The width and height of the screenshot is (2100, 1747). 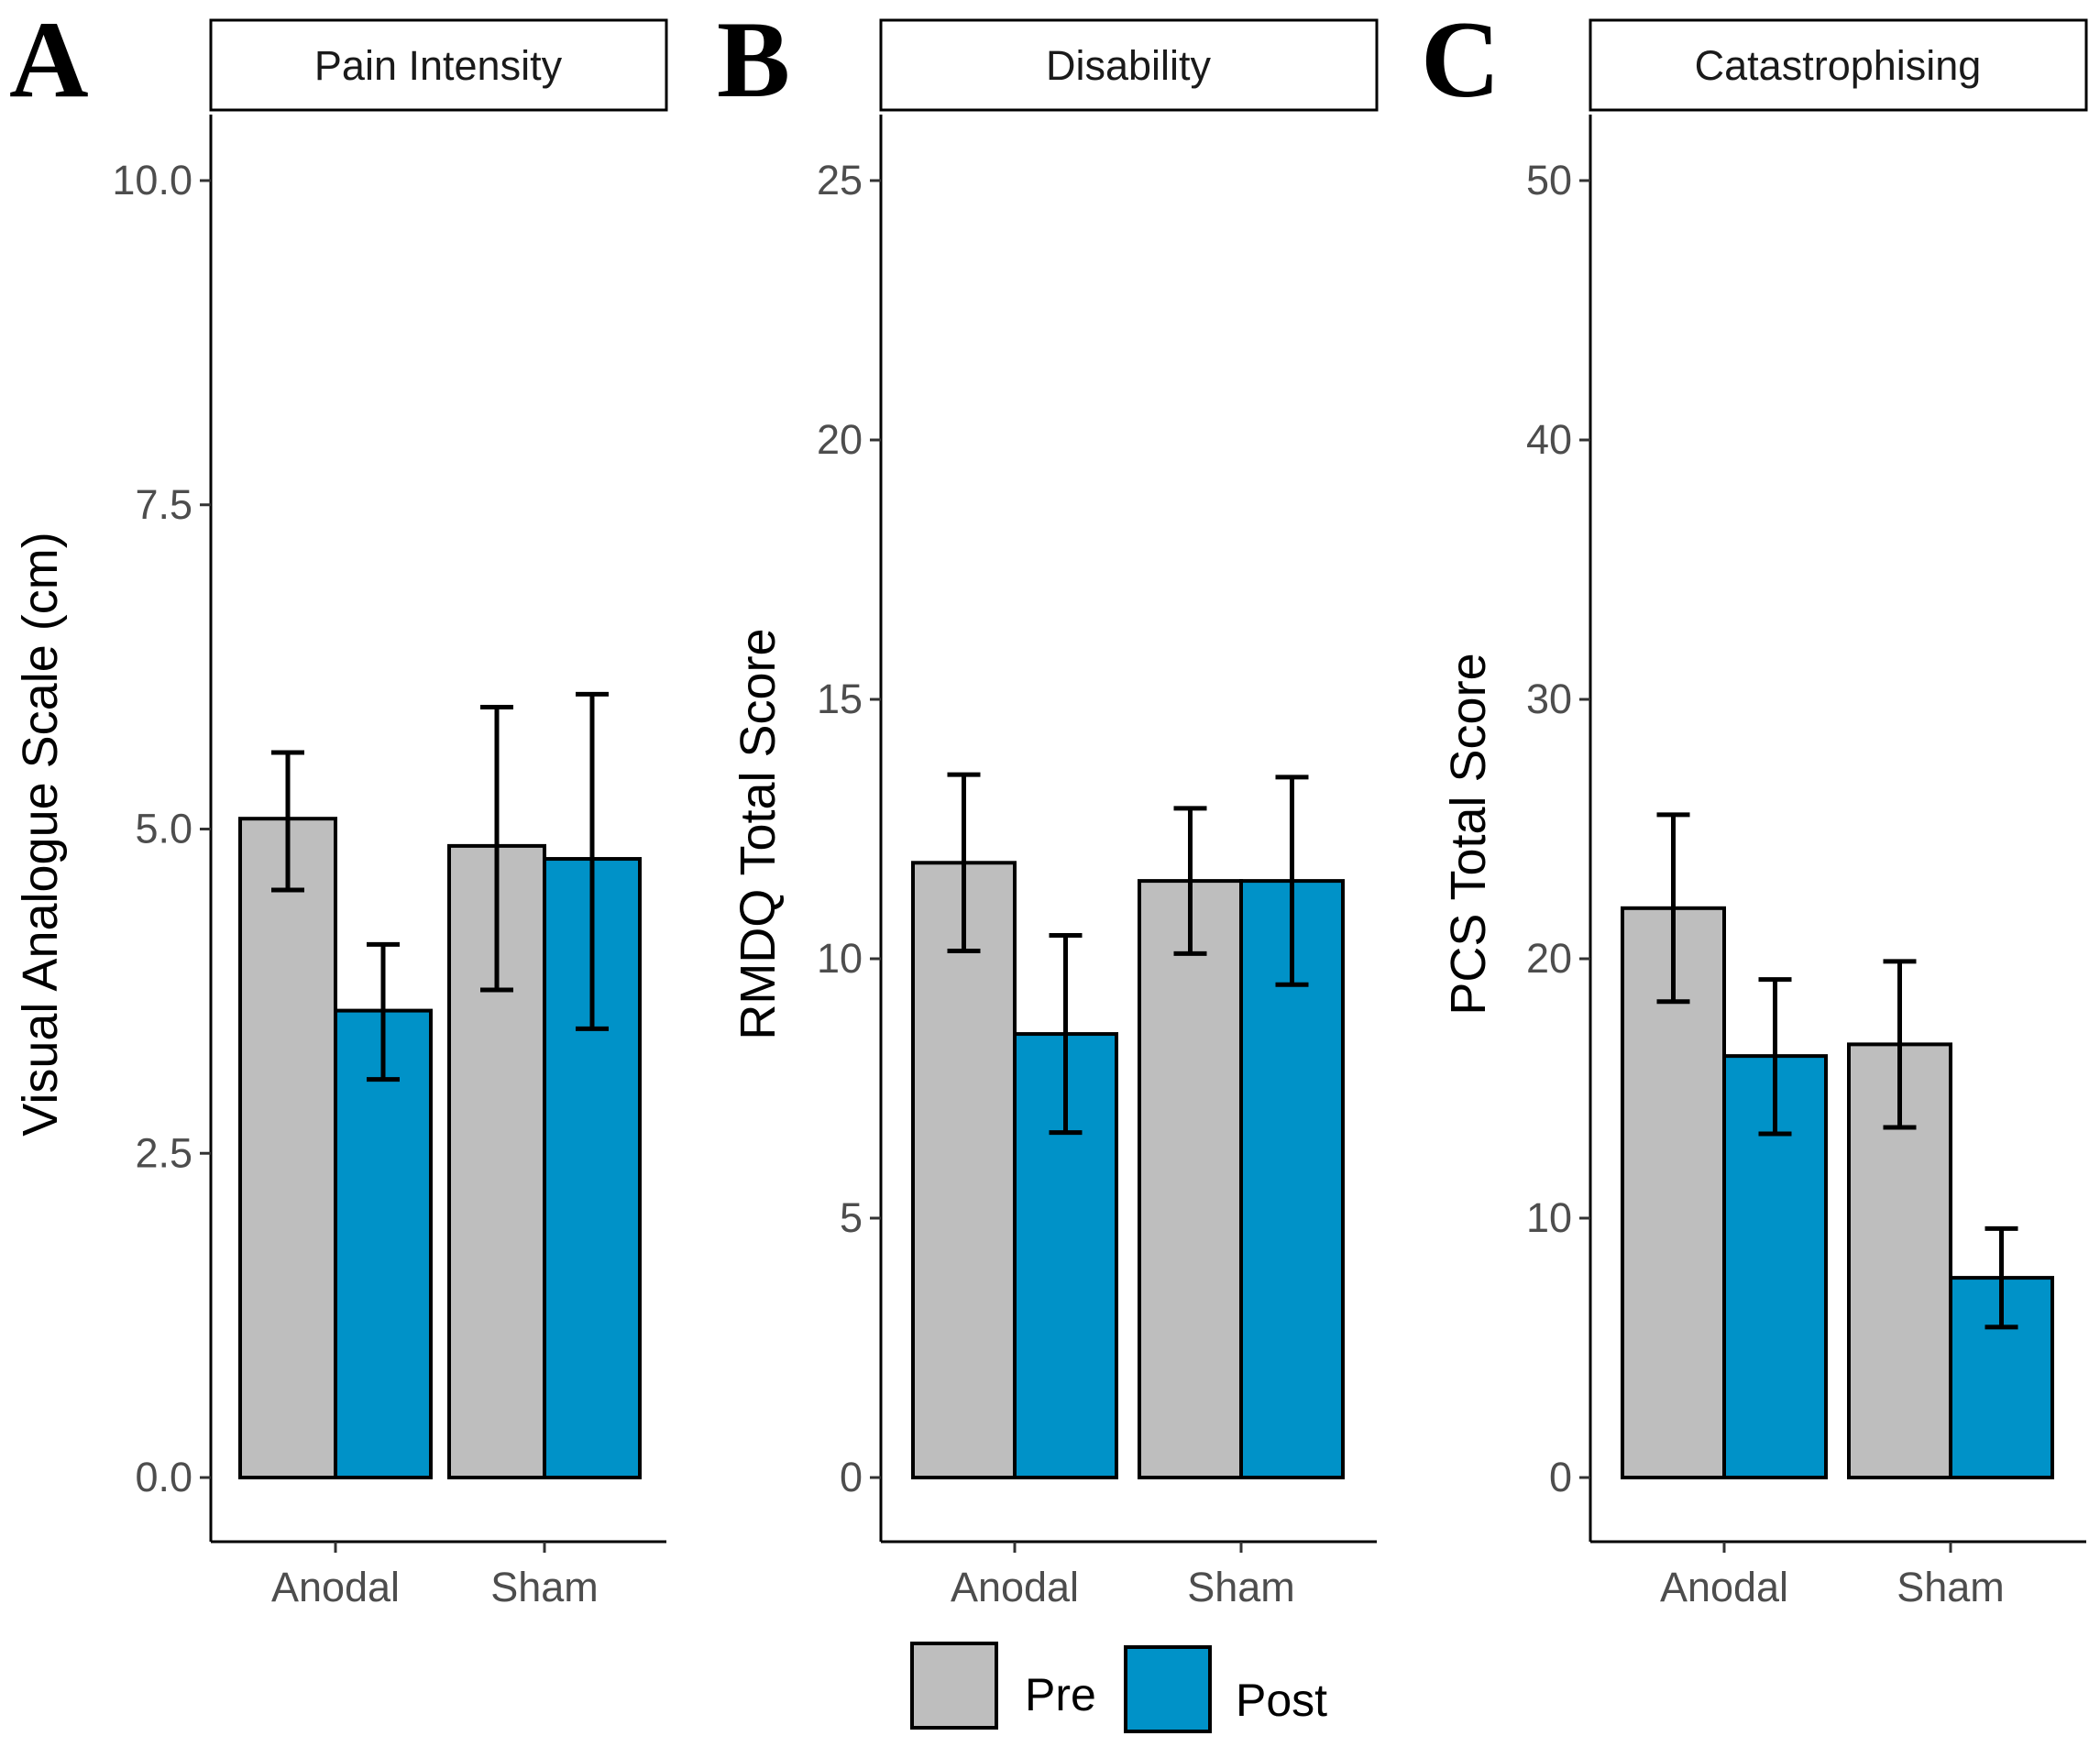 What do you see at coordinates (851, 1218) in the screenshot?
I see `y-tick-label: 5` at bounding box center [851, 1218].